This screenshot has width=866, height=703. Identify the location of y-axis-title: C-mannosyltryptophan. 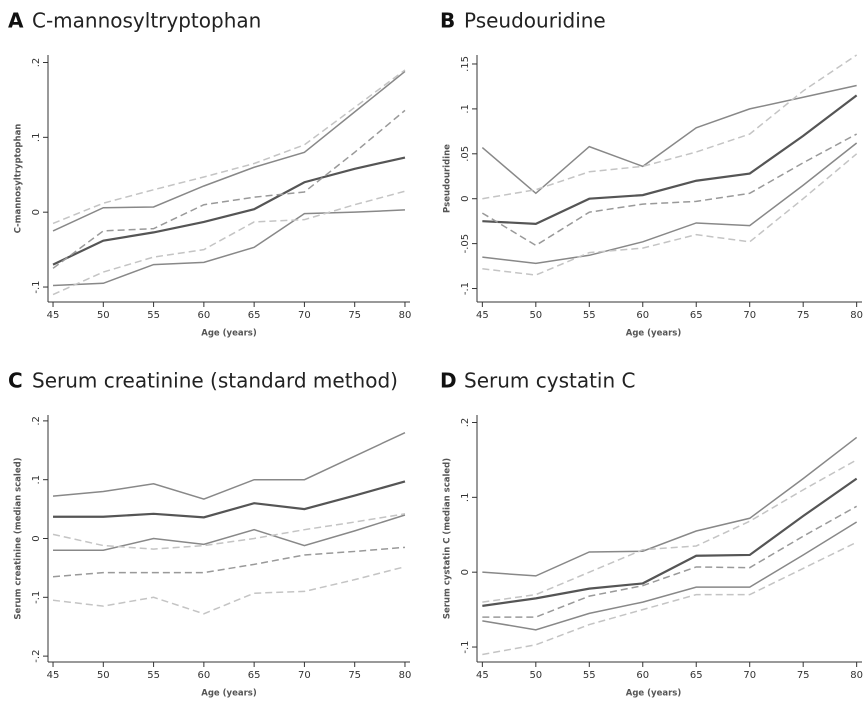
(19, 179).